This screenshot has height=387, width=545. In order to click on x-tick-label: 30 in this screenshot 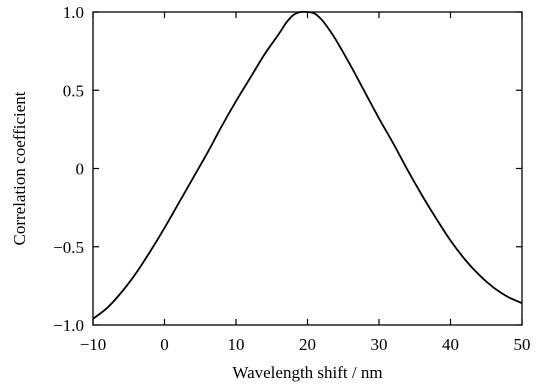, I will do `click(379, 344)`.